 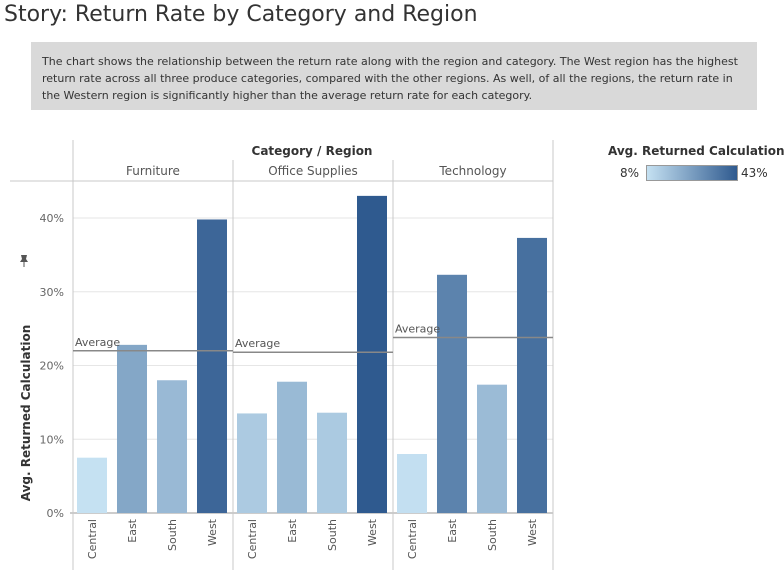 I want to click on panel-technology: Technology Central East South West Average, so click(x=473, y=361).